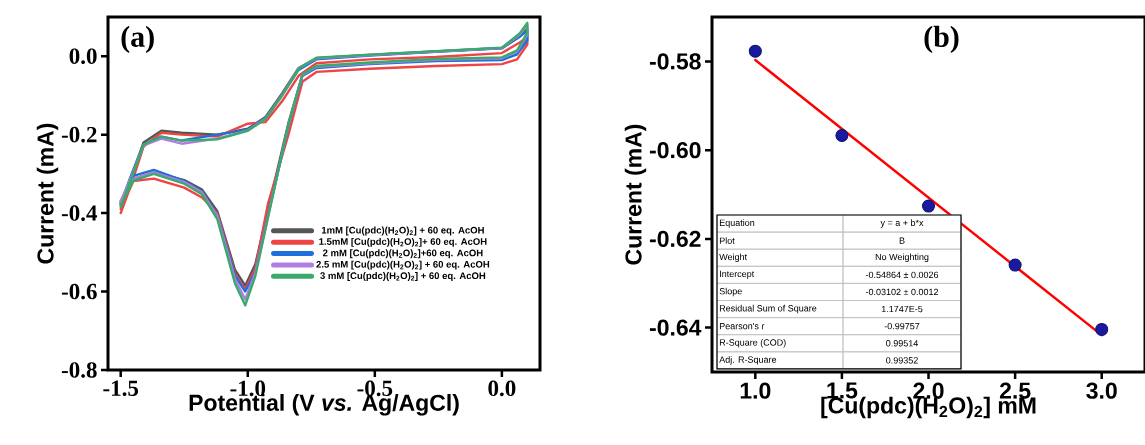 This screenshot has width=1145, height=445. I want to click on annotation: Plot, so click(727, 240).